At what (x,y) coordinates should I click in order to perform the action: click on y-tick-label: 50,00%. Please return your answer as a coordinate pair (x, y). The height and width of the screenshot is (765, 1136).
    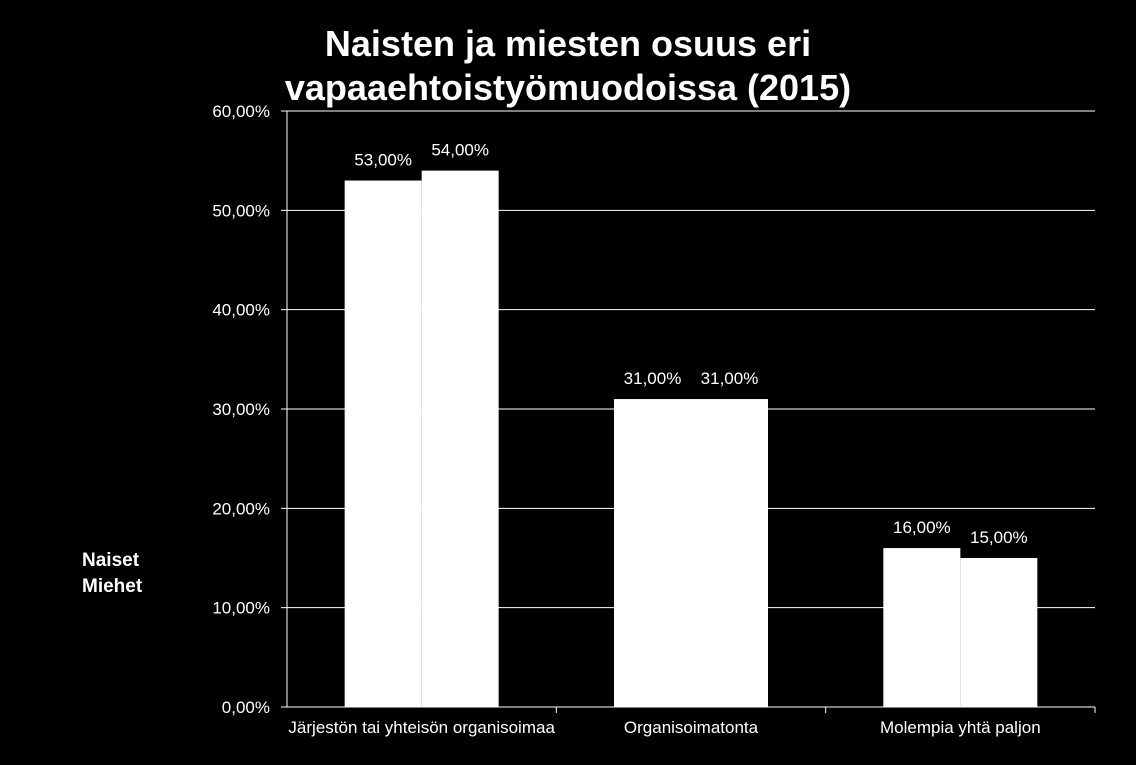
    Looking at the image, I should click on (241, 210).